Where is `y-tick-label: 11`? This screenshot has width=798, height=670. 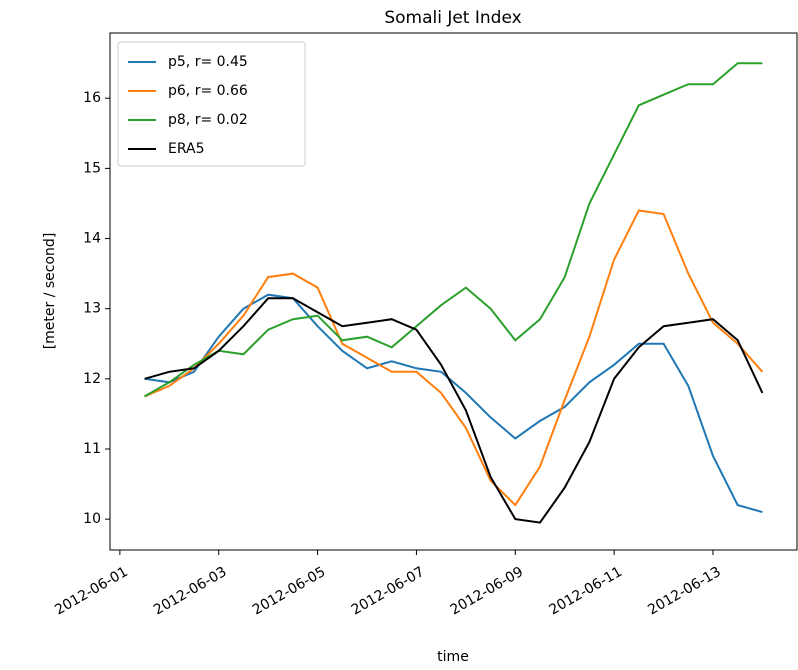 y-tick-label: 11 is located at coordinates (92, 449).